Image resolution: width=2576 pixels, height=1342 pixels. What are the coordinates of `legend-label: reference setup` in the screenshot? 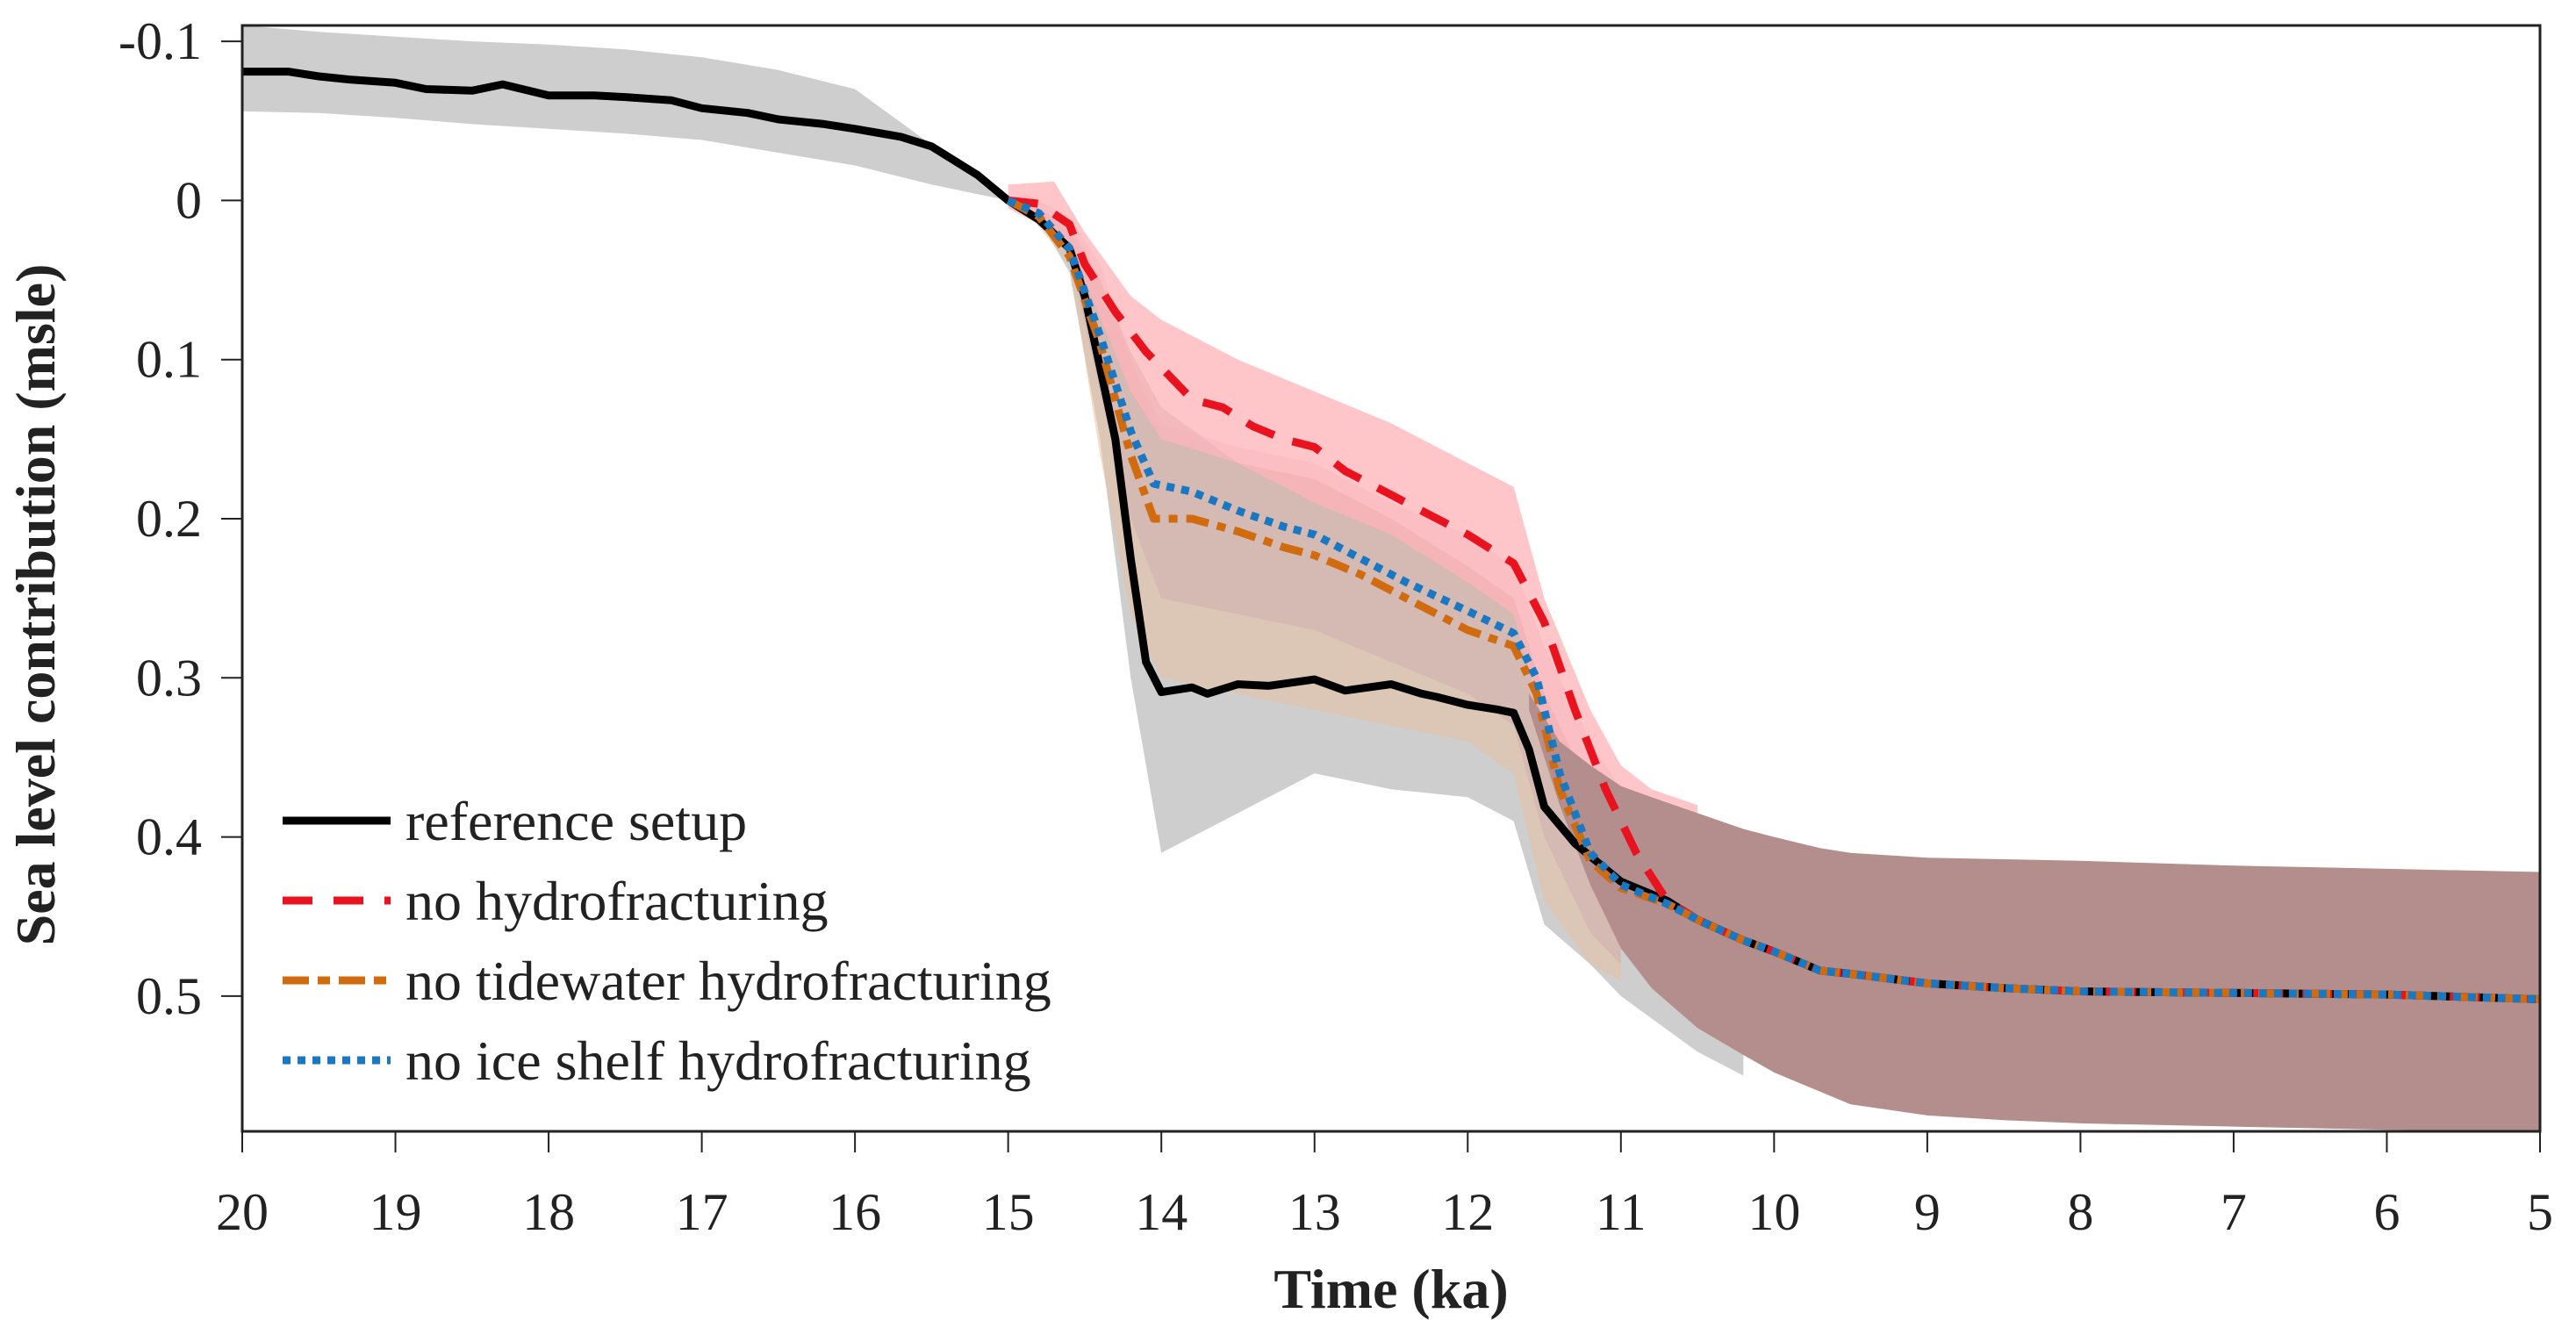 It's located at (576, 821).